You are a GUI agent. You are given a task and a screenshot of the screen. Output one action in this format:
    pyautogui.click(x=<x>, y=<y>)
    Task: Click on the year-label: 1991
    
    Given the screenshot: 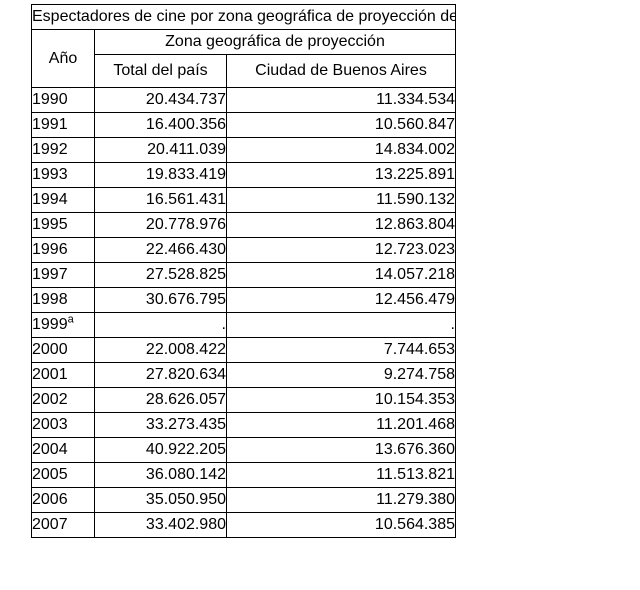 What is the action you would take?
    pyautogui.click(x=50, y=124)
    